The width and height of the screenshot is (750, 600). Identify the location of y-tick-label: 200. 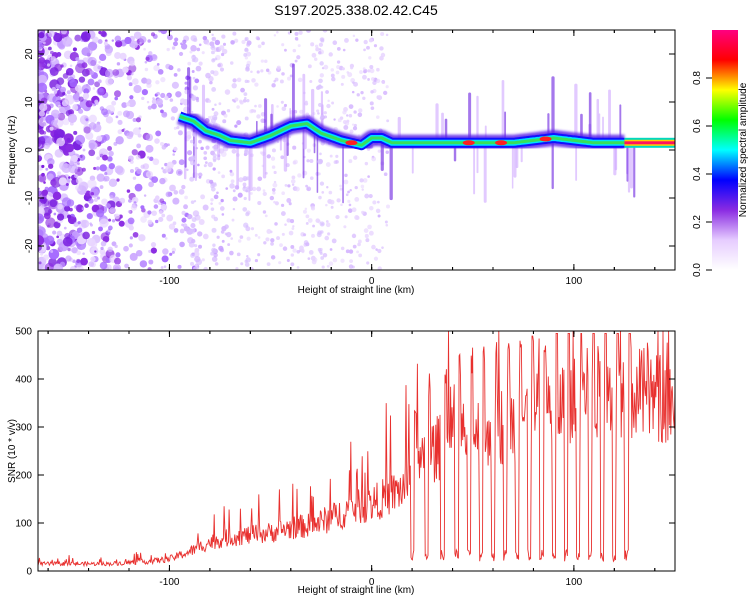
(23, 476).